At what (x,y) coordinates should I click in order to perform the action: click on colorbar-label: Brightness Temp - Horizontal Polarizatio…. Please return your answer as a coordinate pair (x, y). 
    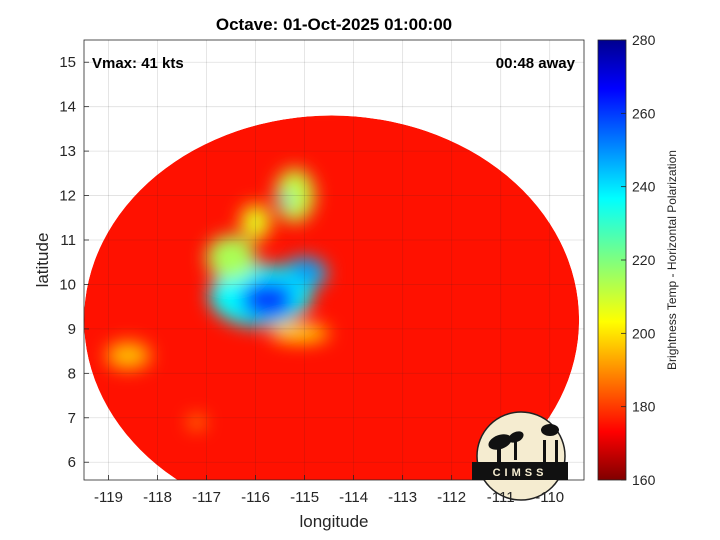
    Looking at the image, I should click on (672, 260).